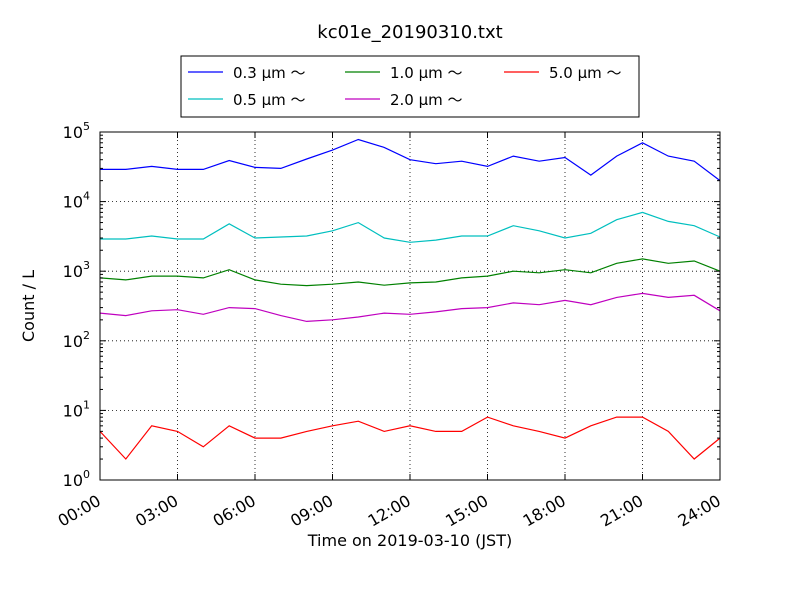 This screenshot has height=600, width=800. What do you see at coordinates (621, 511) in the screenshot?
I see `x-tick-label: 21:00` at bounding box center [621, 511].